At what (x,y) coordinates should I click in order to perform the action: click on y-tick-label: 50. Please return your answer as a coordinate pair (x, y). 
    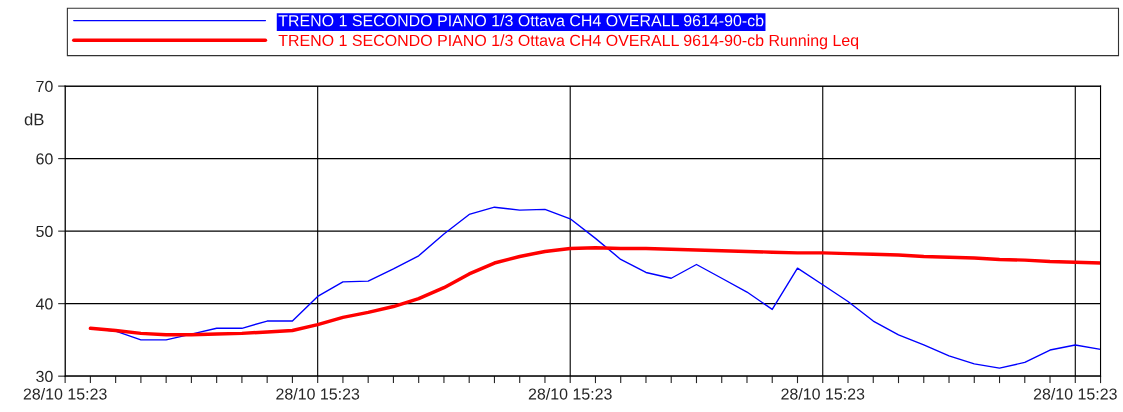
    Looking at the image, I should click on (44, 231).